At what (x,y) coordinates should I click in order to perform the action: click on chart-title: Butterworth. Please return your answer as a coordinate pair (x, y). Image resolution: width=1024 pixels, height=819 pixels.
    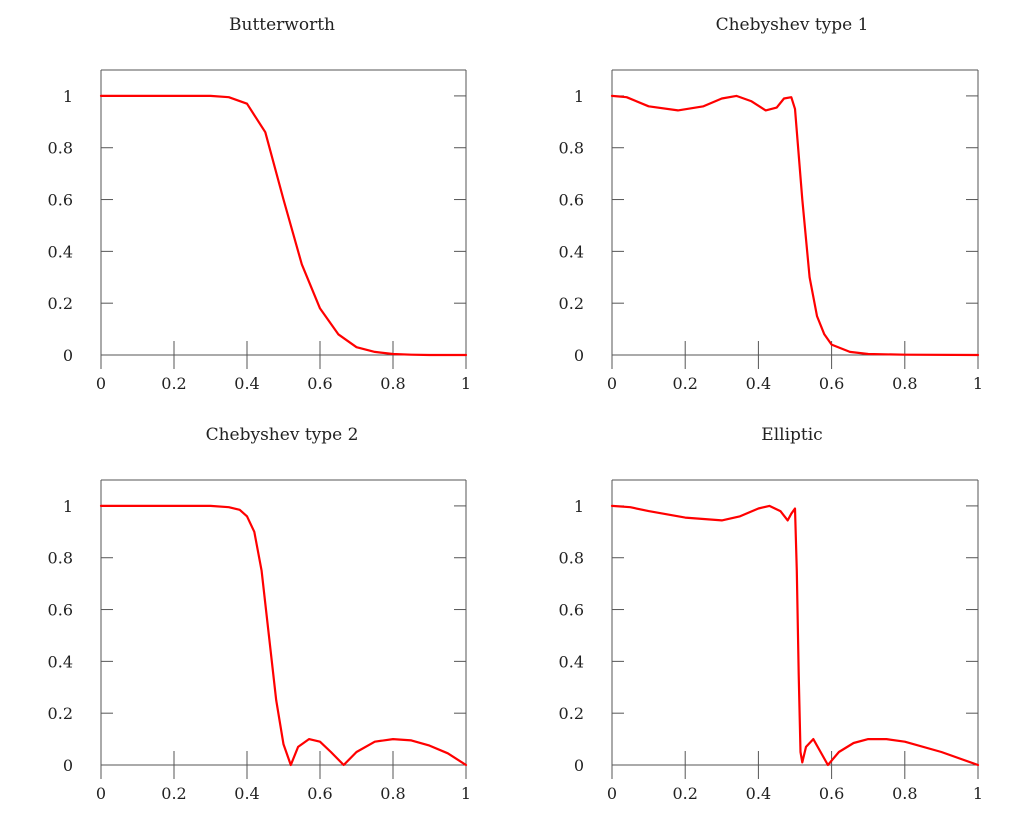
    Looking at the image, I should click on (282, 25).